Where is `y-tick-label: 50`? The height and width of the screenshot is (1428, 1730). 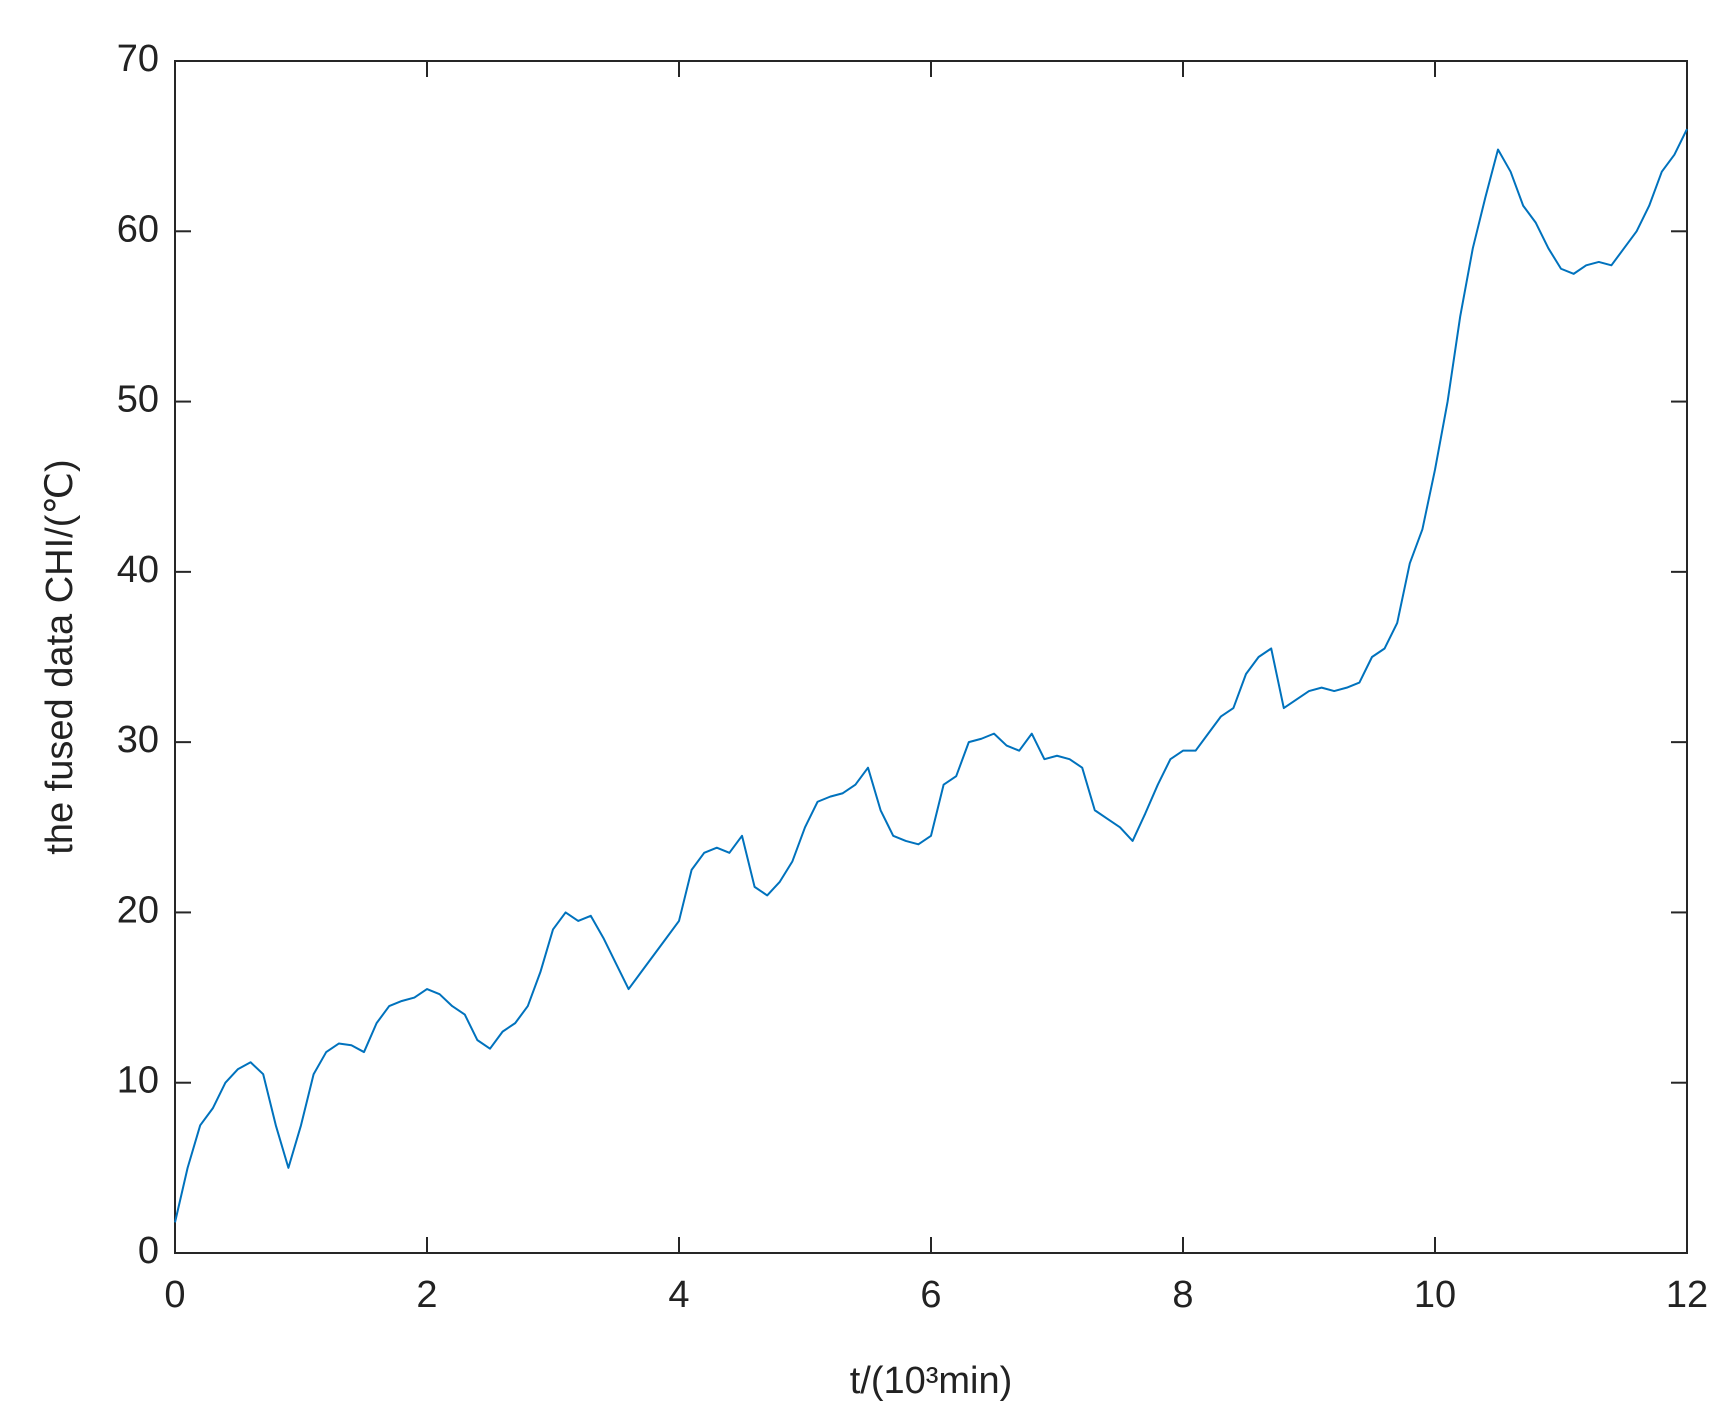
y-tick-label: 50 is located at coordinates (138, 400).